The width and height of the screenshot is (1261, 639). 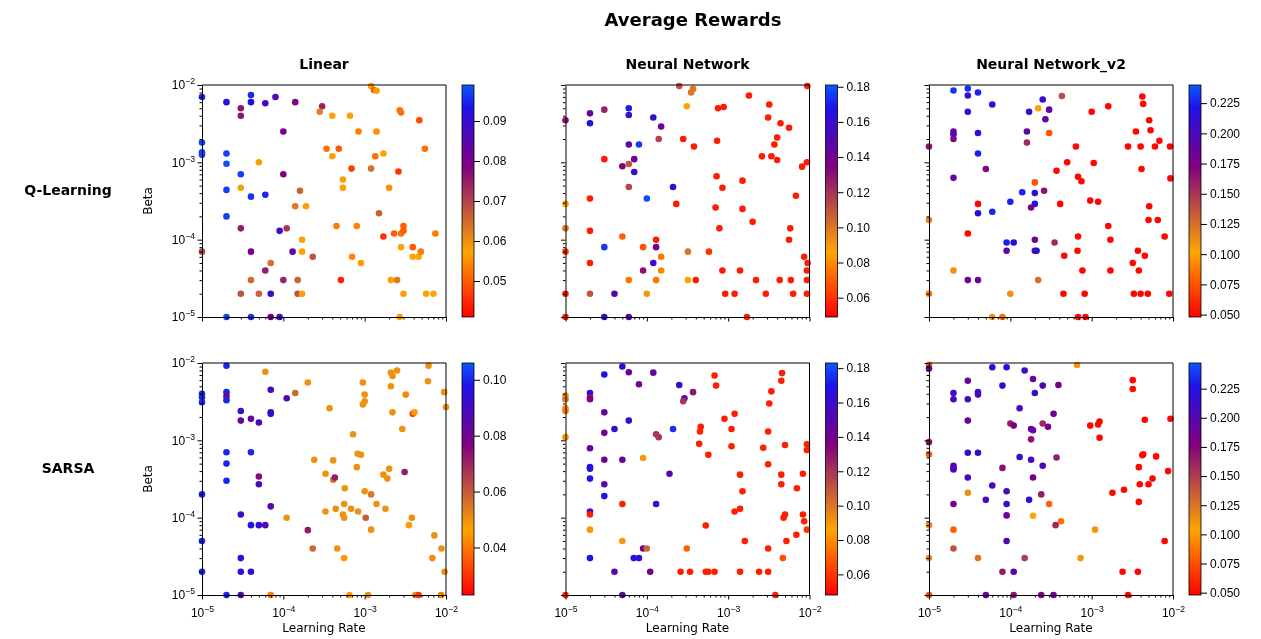 What do you see at coordinates (495, 547) in the screenshot?
I see `color-bar-label: 0.04` at bounding box center [495, 547].